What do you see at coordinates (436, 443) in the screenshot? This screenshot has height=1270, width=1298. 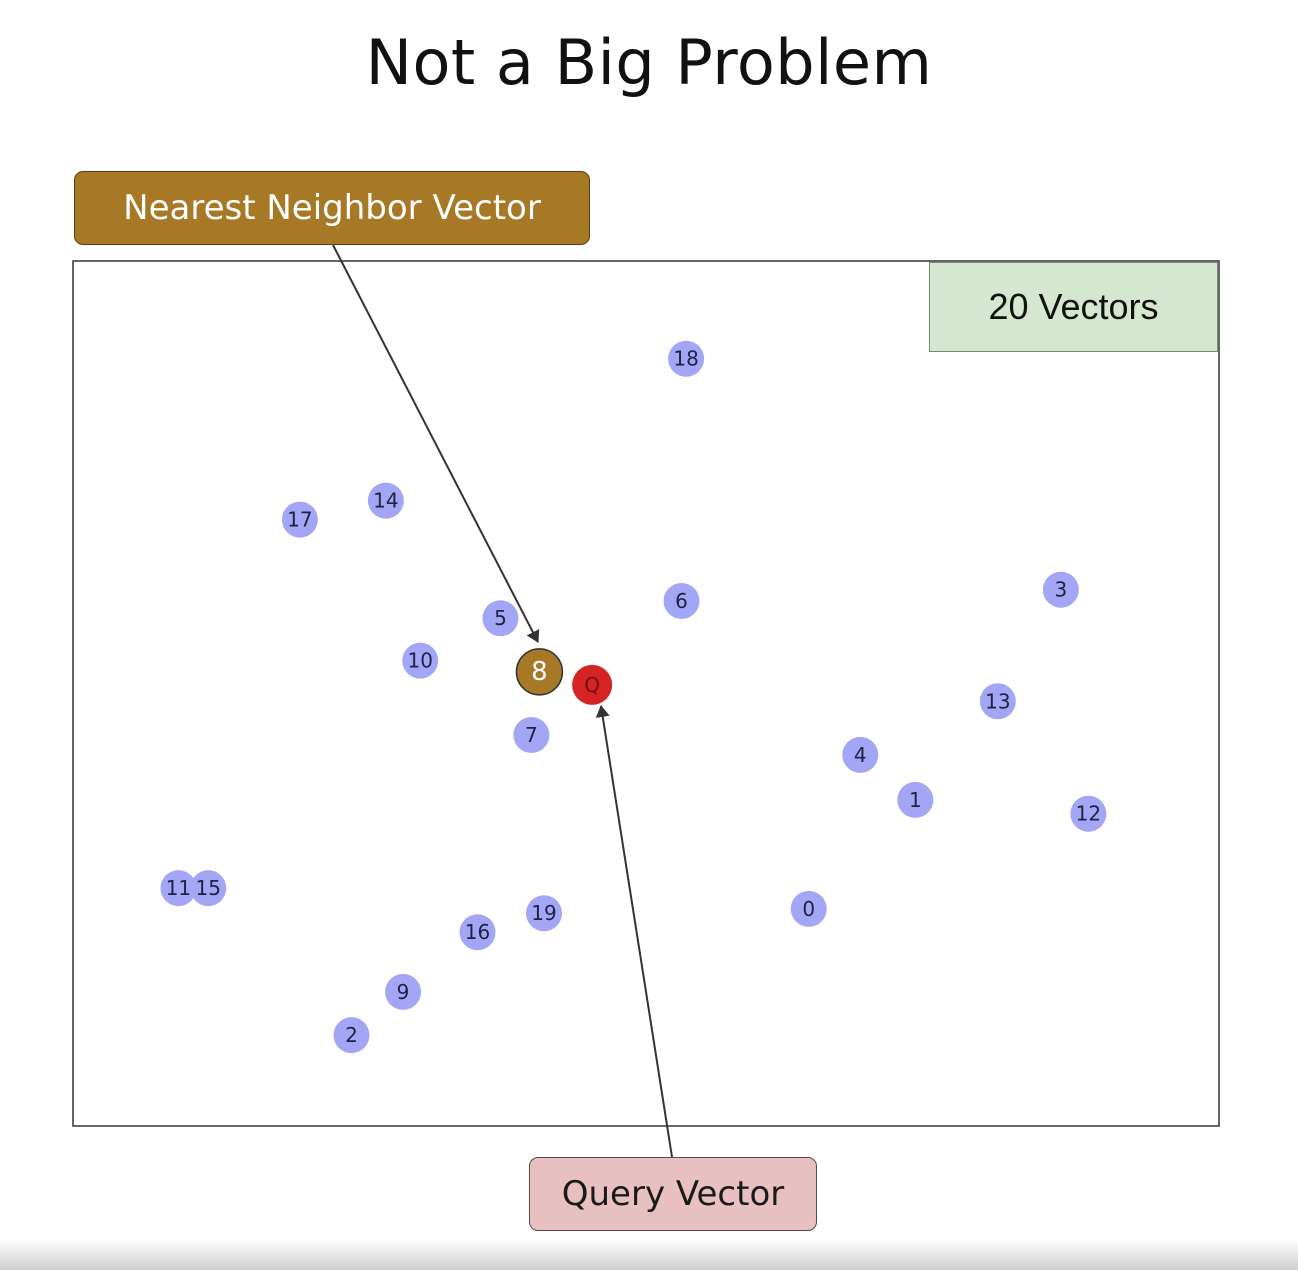 I see `nearest-arrow` at bounding box center [436, 443].